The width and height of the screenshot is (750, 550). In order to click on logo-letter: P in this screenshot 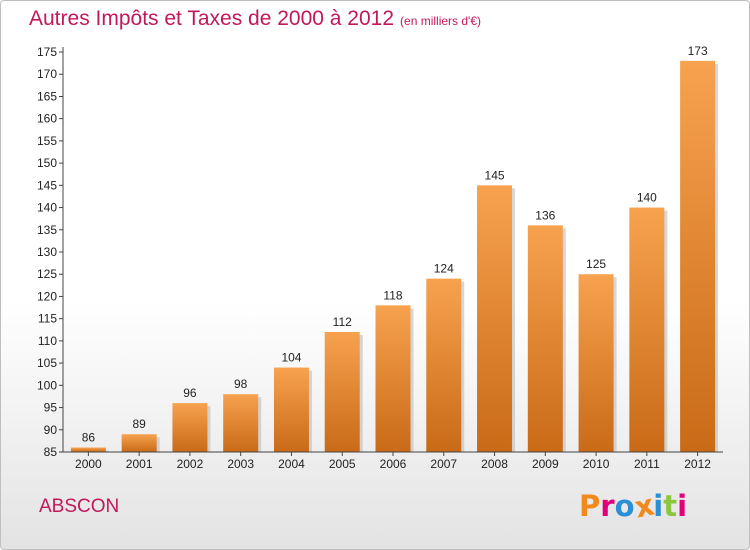, I will do `click(590, 506)`.